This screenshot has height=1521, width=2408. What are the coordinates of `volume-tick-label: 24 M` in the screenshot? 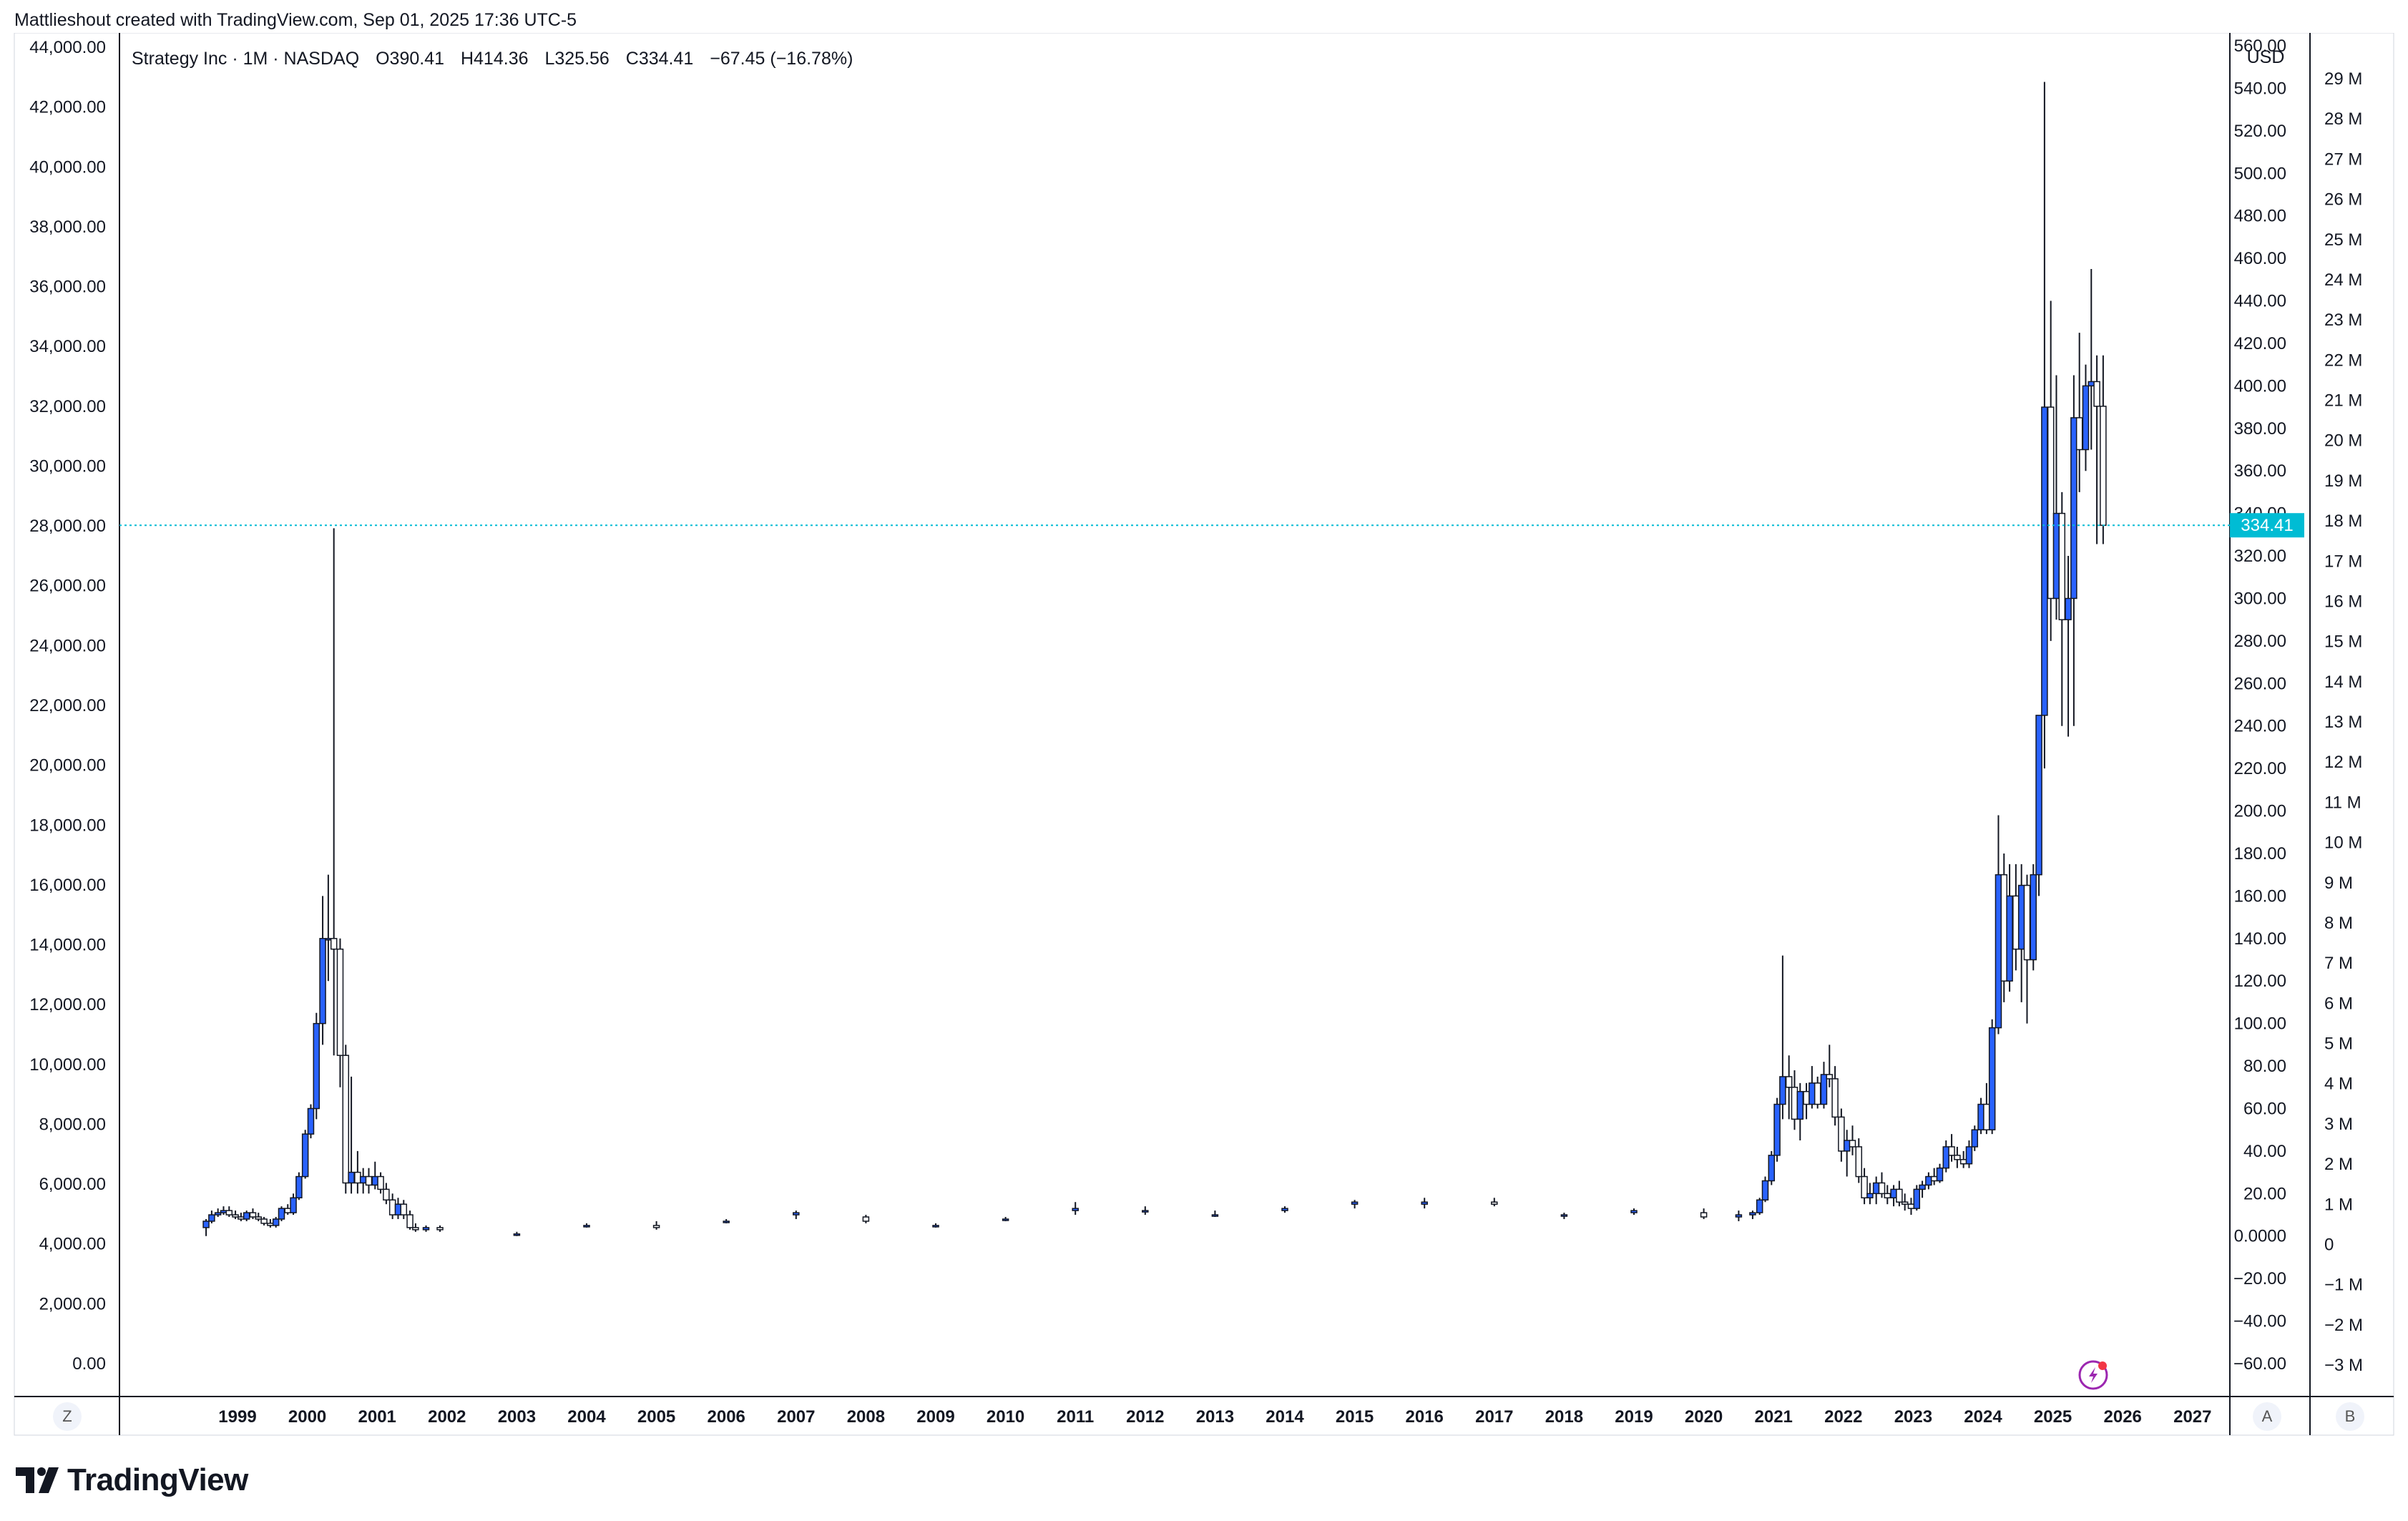 It's located at (2343, 280).